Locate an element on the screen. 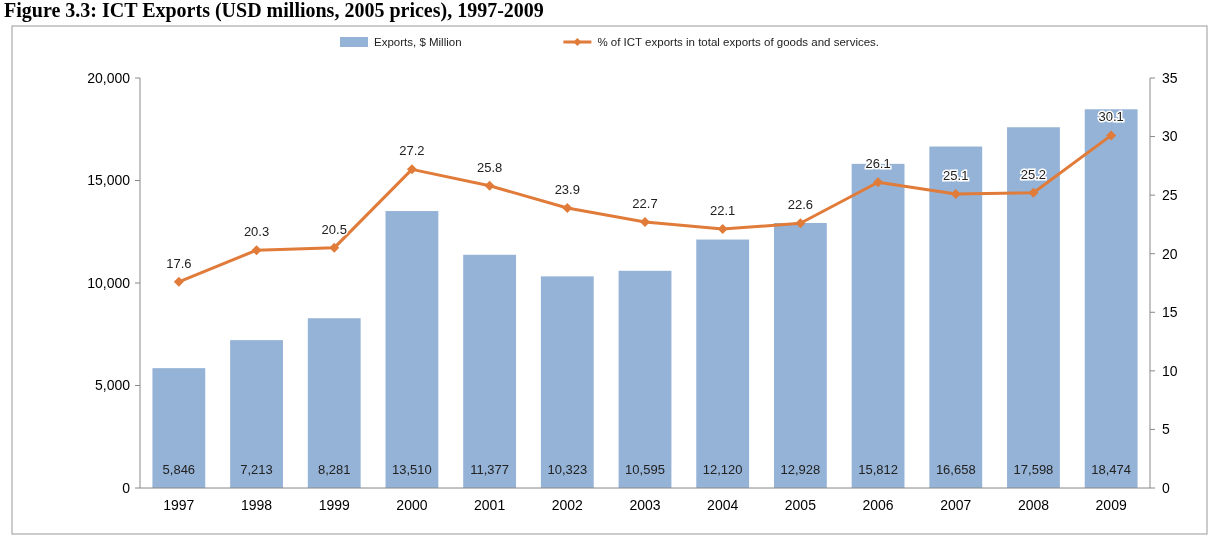  data-label: 15,812 is located at coordinates (878, 469).